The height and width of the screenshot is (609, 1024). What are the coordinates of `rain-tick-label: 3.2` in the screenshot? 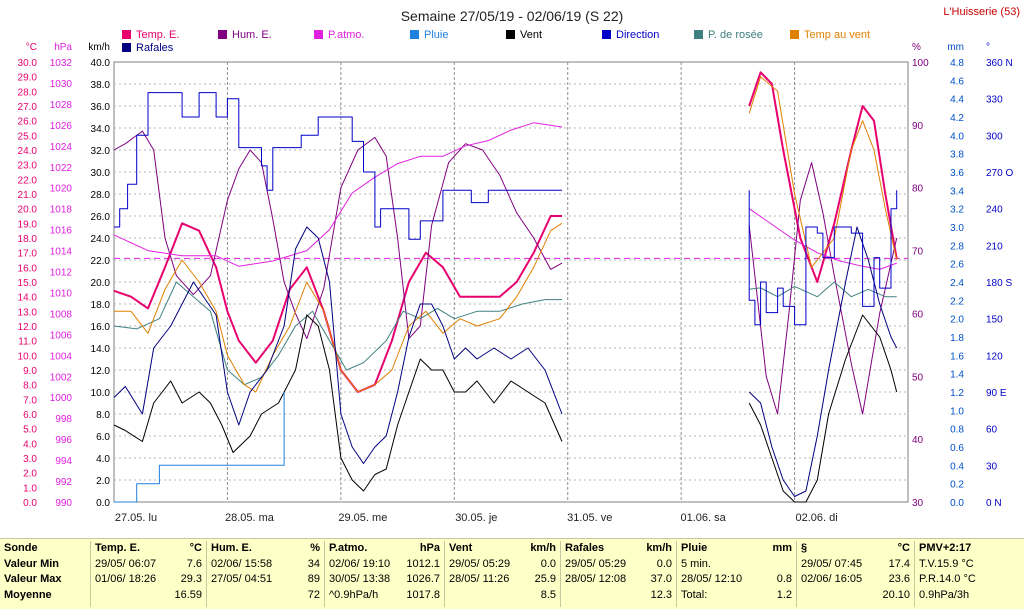 It's located at (957, 210).